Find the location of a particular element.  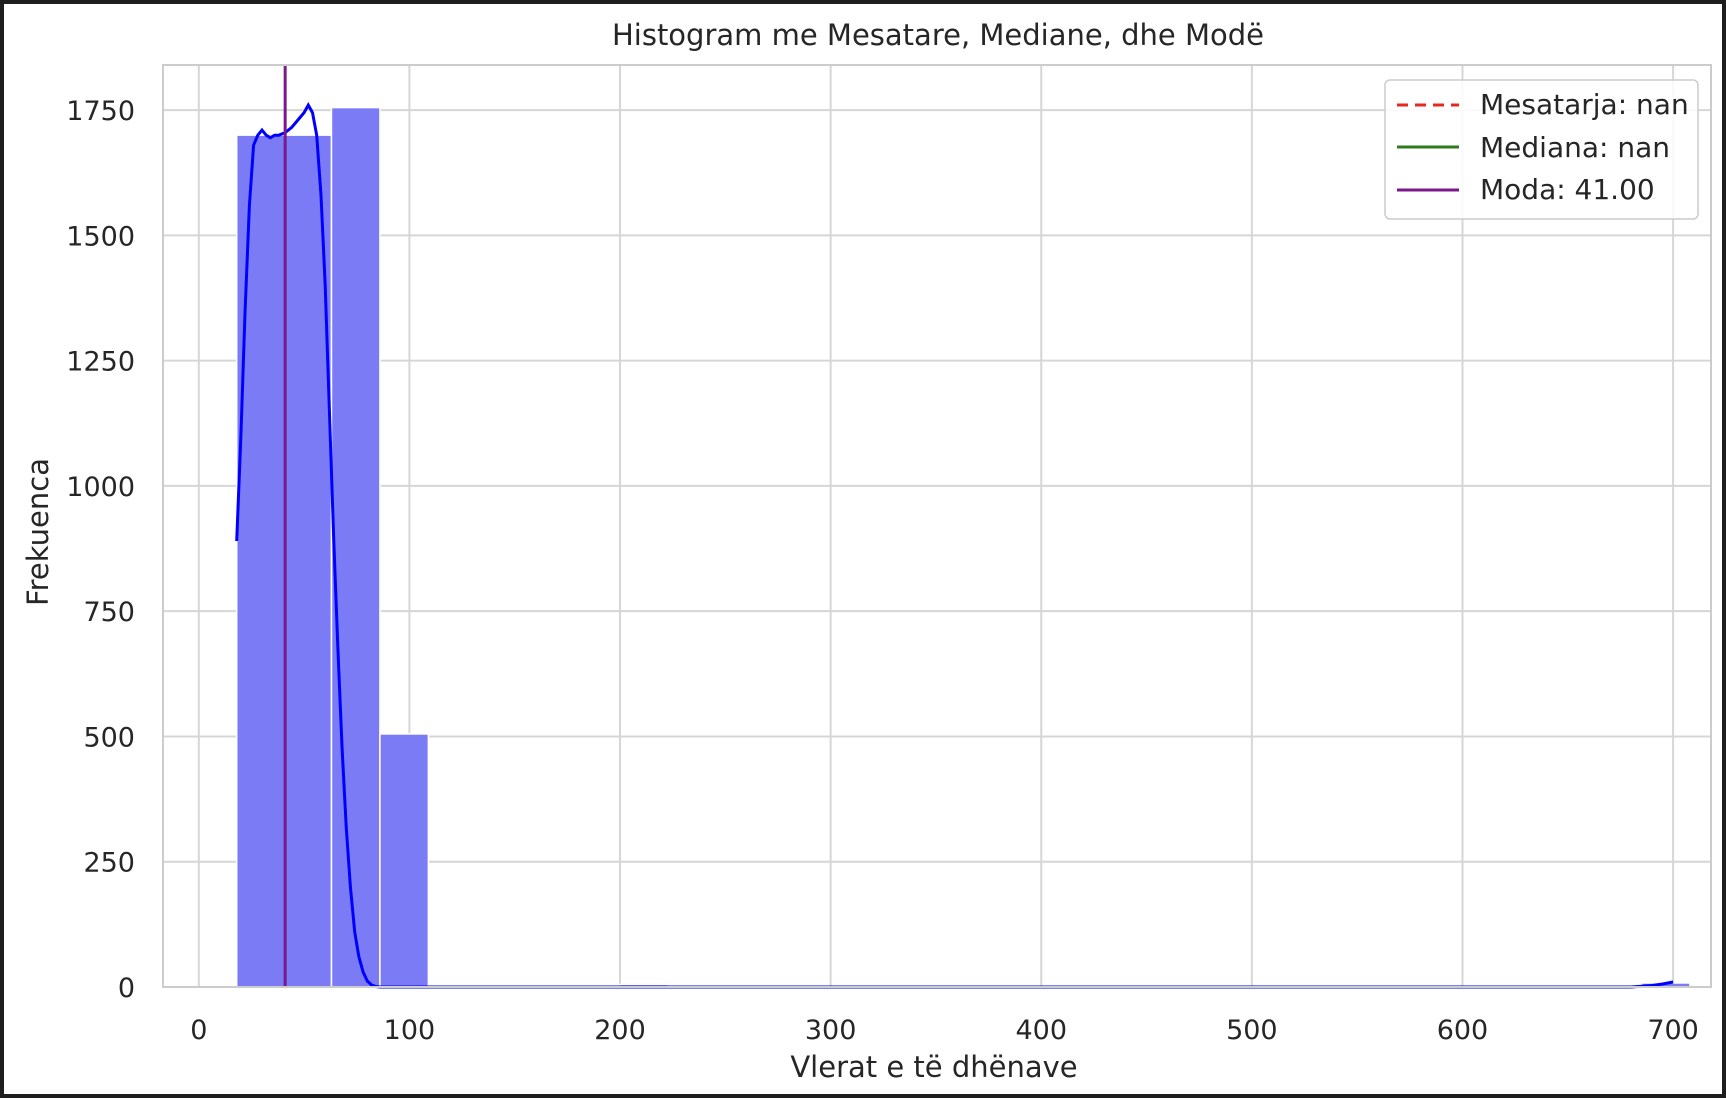

chart-title: Histogram me Mesatare, Mediane, dhe Modë is located at coordinates (938, 35).